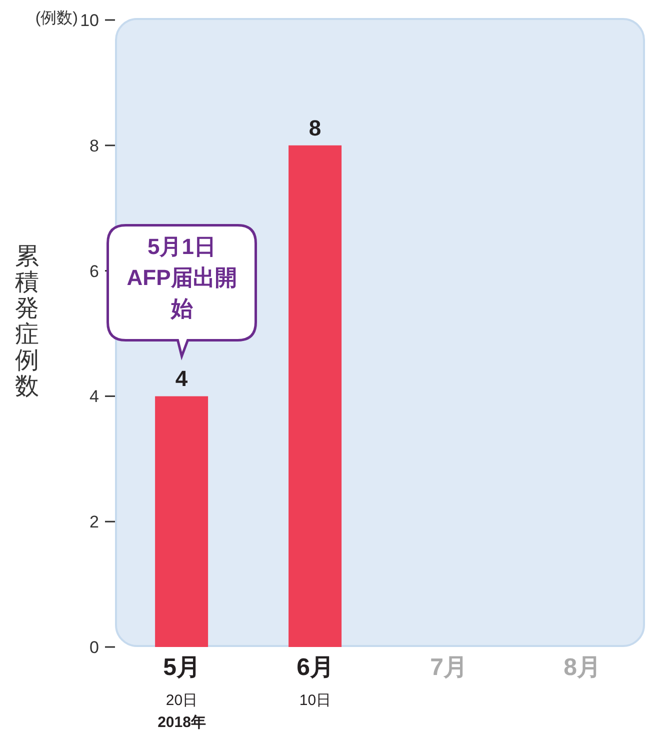 The width and height of the screenshot is (657, 753). What do you see at coordinates (56, 19) in the screenshot?
I see `text: (例数)` at bounding box center [56, 19].